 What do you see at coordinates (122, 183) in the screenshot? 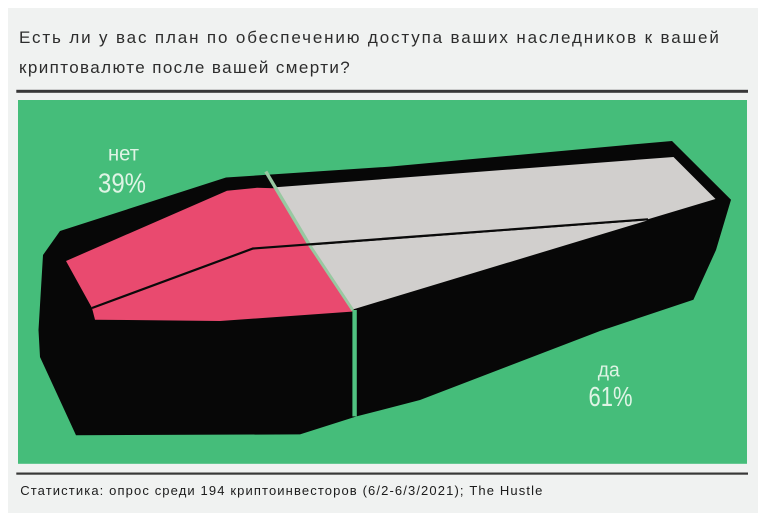
I see `svg-text: 39%` at bounding box center [122, 183].